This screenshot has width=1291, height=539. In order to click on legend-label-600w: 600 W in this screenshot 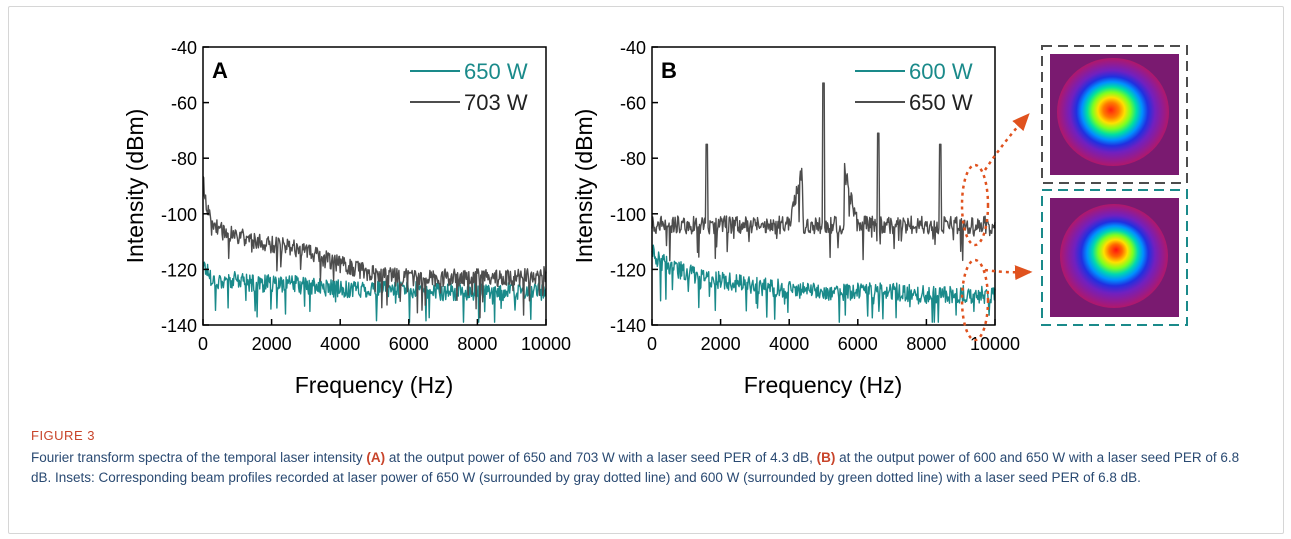, I will do `click(941, 71)`.